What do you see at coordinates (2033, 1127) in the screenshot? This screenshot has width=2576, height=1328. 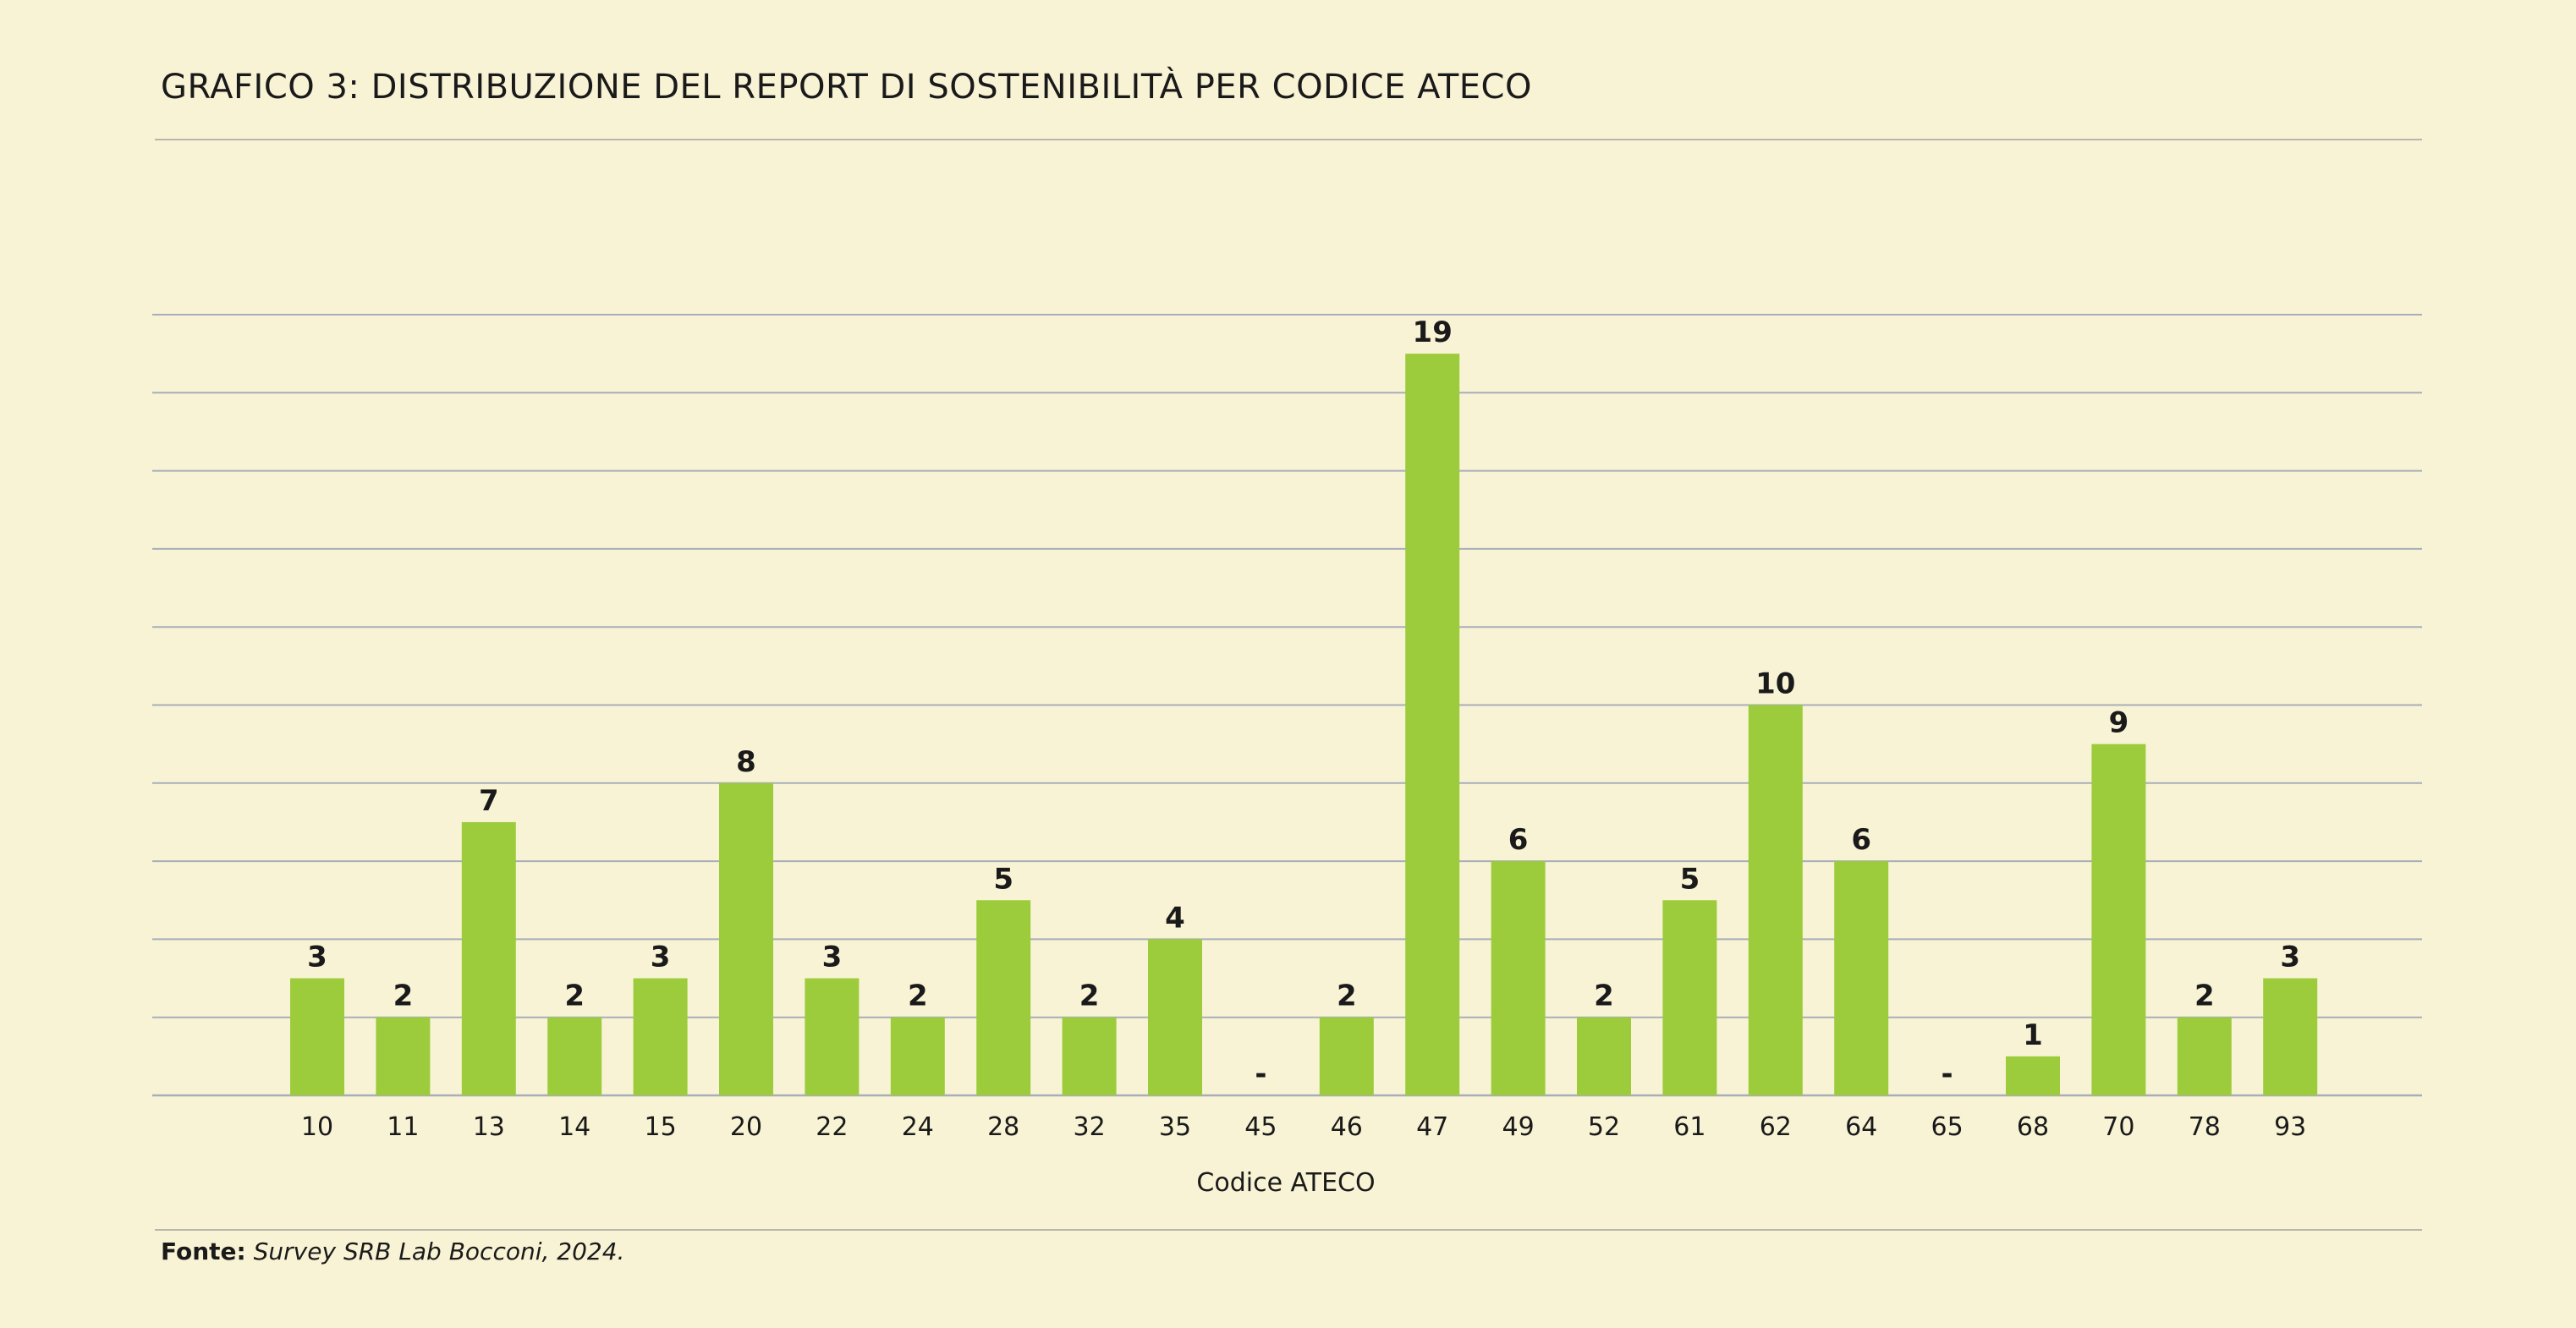 I see `x-tick-68: 68` at bounding box center [2033, 1127].